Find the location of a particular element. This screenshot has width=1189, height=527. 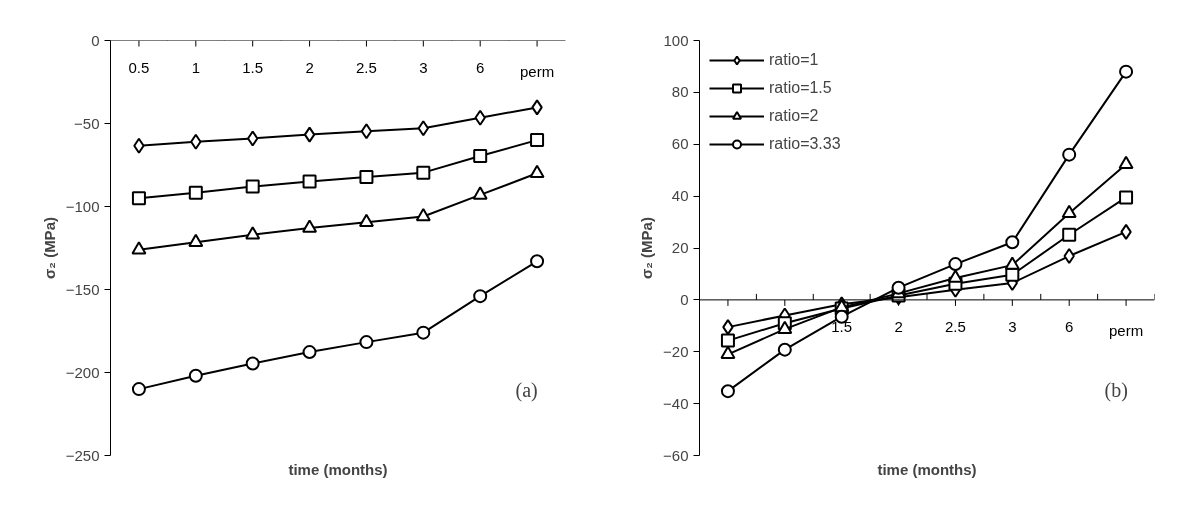

y-tick-label: −50 is located at coordinates (87, 123).